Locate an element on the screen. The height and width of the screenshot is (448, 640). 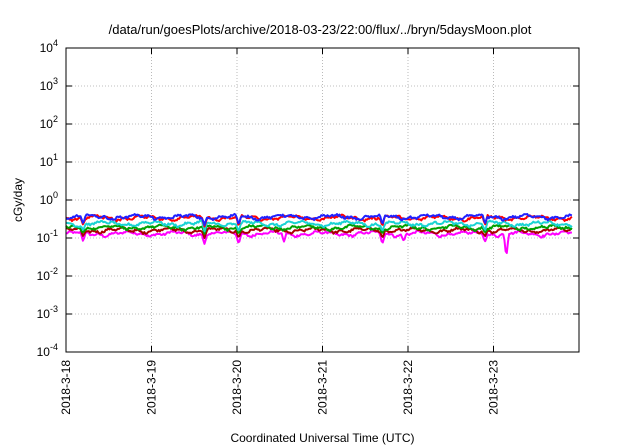
x-tick-label: 2018-3-21 is located at coordinates (323, 387).